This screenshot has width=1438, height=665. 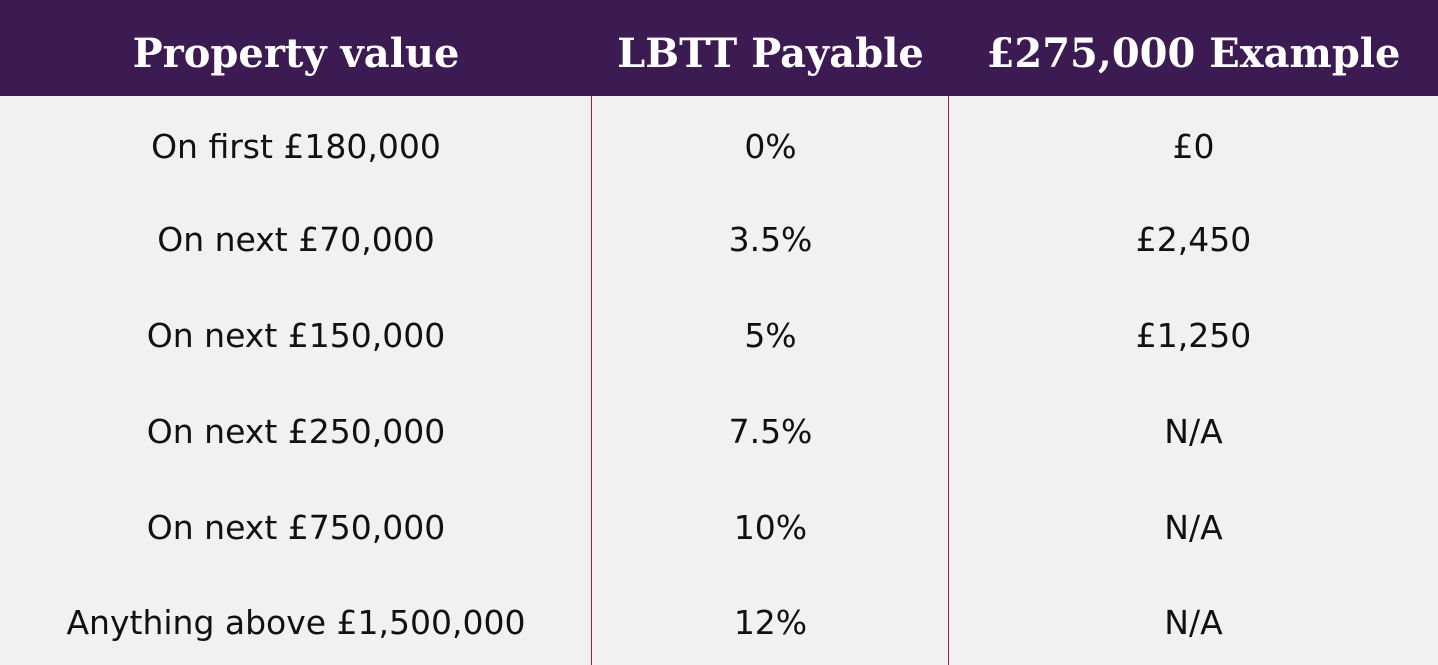 What do you see at coordinates (719, 620) in the screenshot?
I see `table-row: Anything above £1,500,000 12% N/A` at bounding box center [719, 620].